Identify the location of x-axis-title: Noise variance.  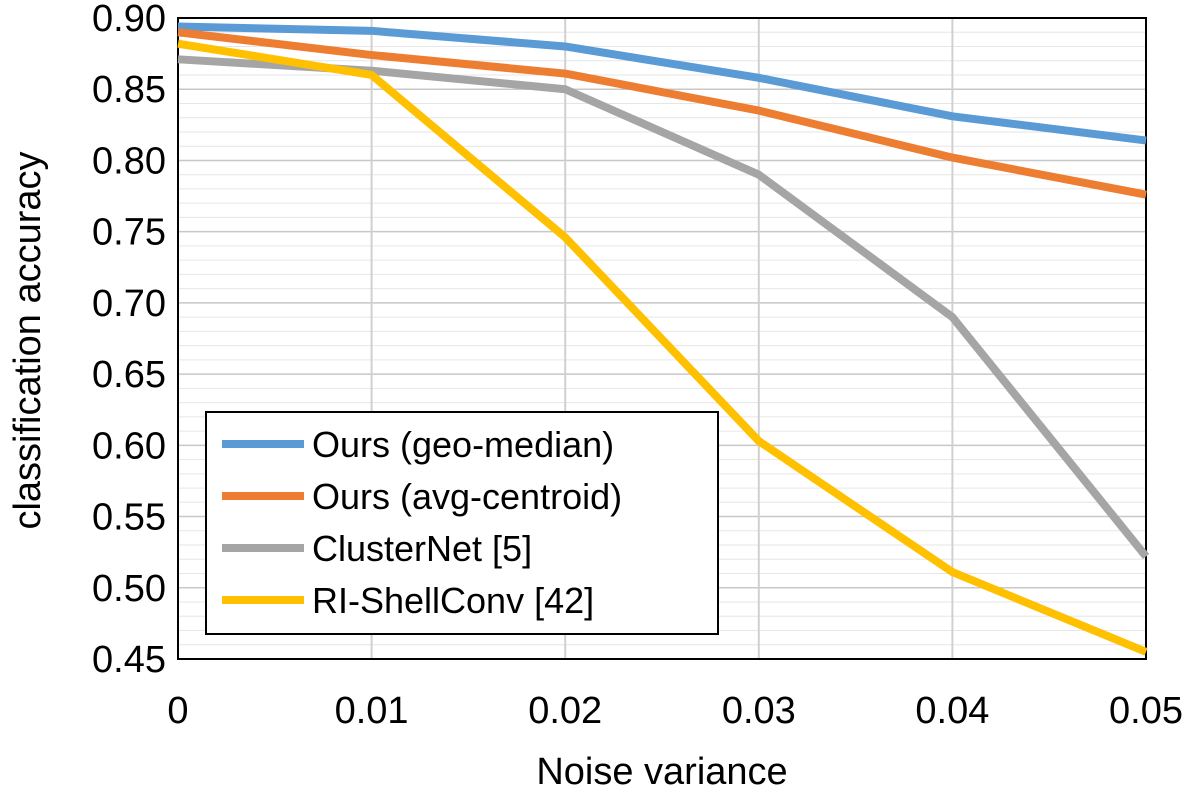
(661, 770).